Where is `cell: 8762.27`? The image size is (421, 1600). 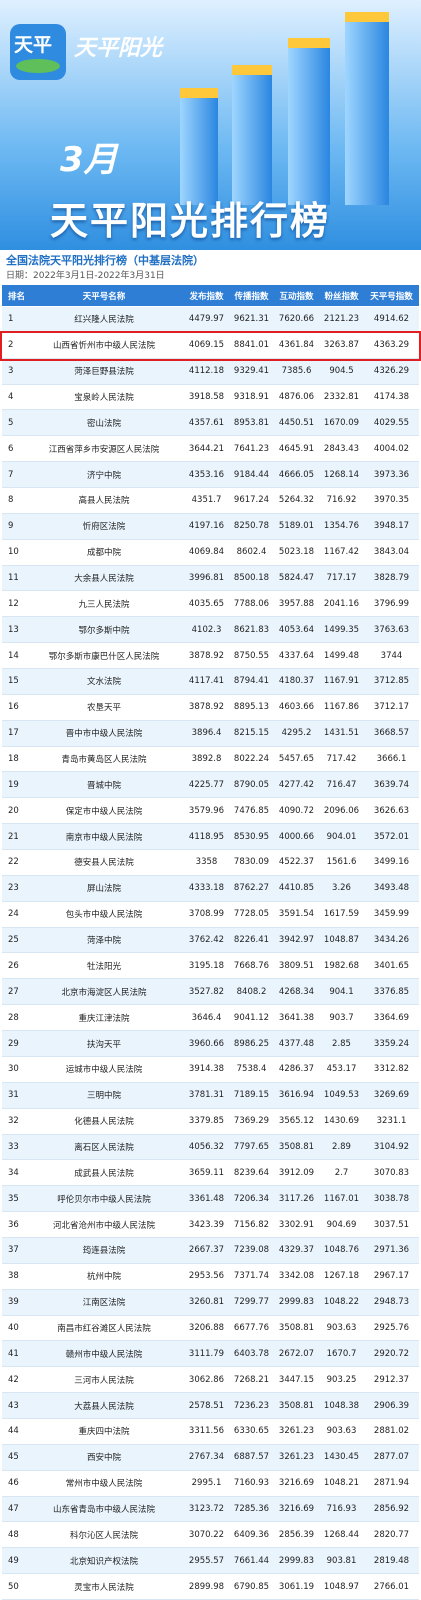 cell: 8762.27 is located at coordinates (251, 888).